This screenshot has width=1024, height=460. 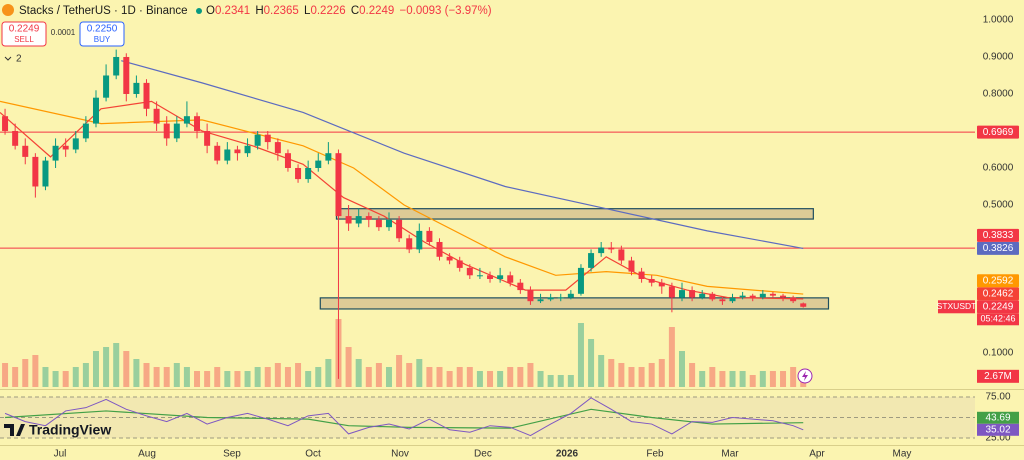 I want to click on rsi, so click(x=487, y=417).